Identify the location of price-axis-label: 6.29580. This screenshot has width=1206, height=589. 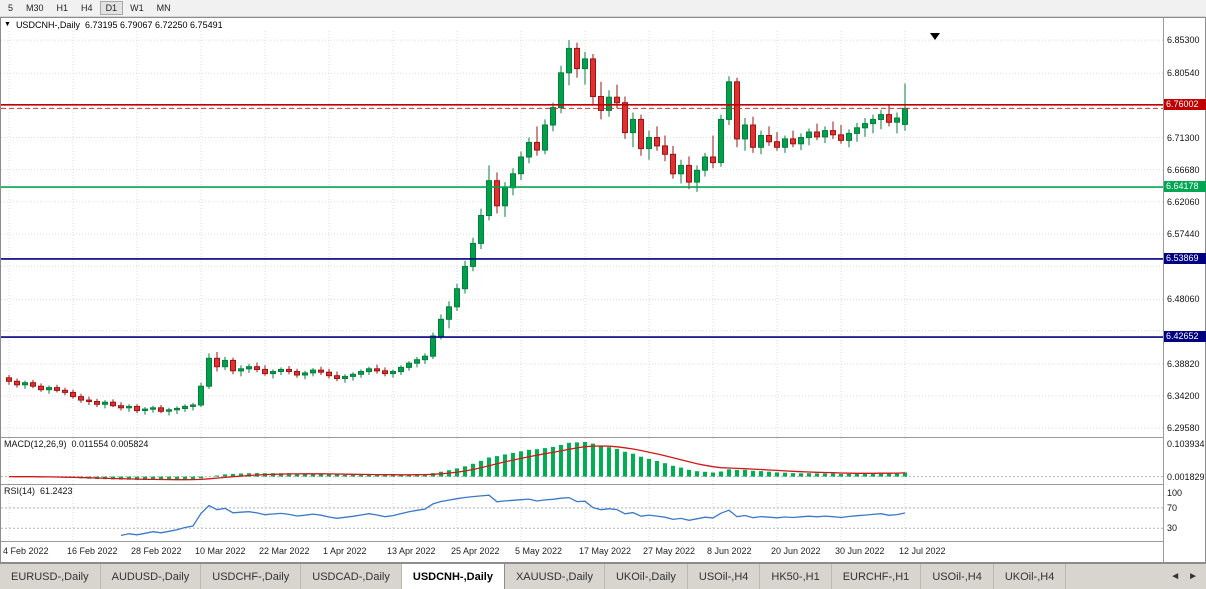
(1183, 428).